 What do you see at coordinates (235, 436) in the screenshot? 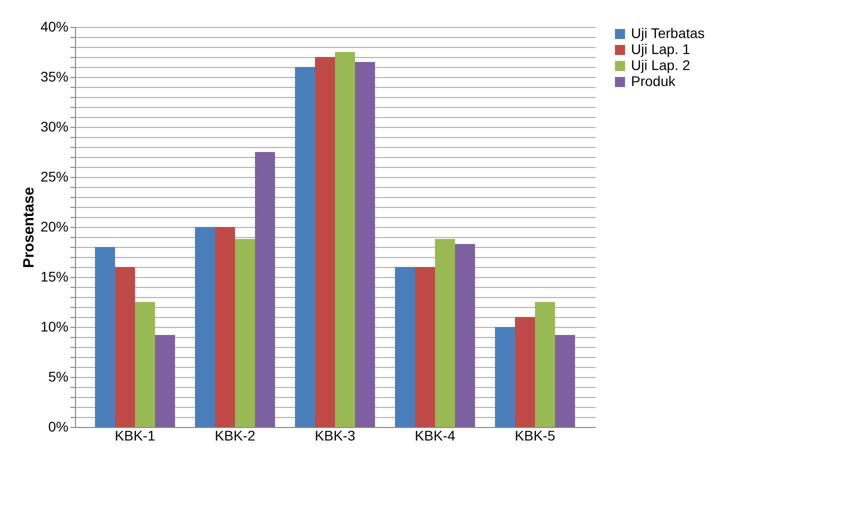
I see `x-tick-label: KBK-2` at bounding box center [235, 436].